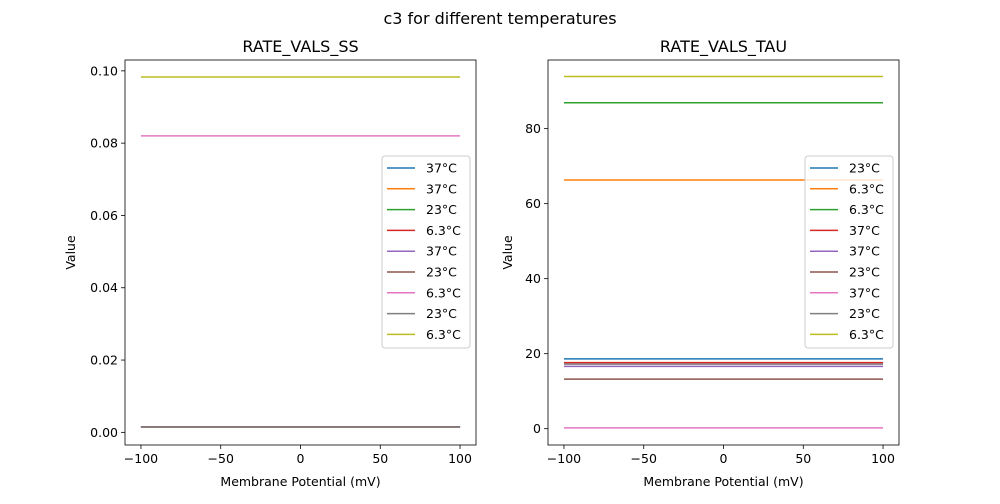  I want to click on y-tick-label: 80, so click(533, 128).